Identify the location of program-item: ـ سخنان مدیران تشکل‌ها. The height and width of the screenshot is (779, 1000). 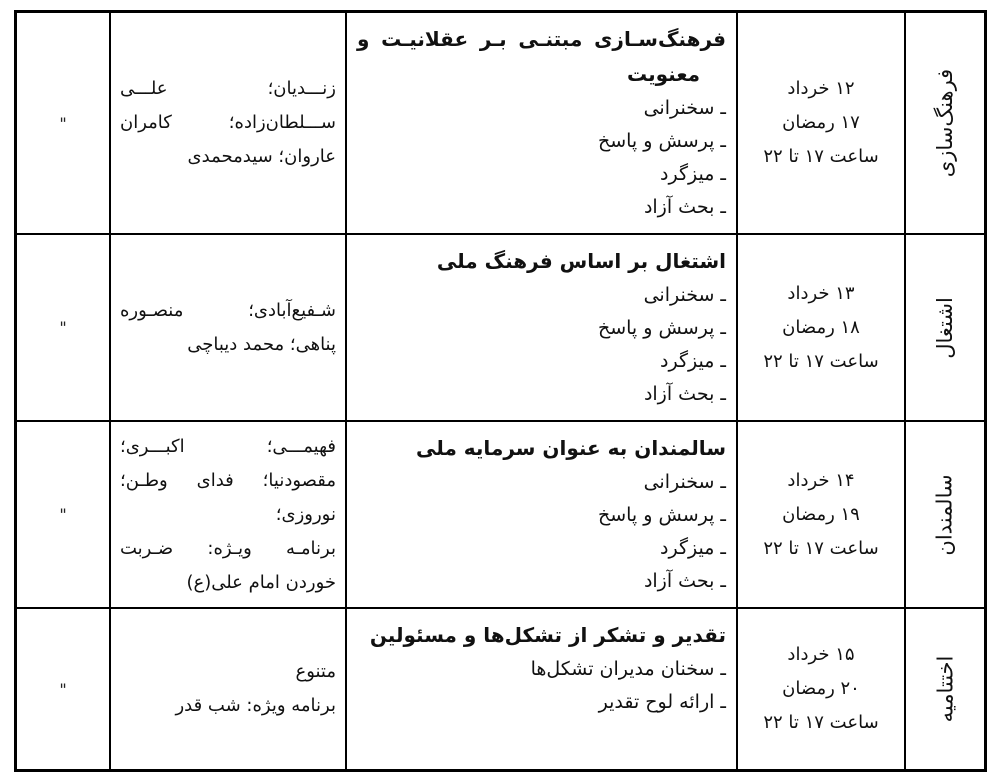
(628, 669).